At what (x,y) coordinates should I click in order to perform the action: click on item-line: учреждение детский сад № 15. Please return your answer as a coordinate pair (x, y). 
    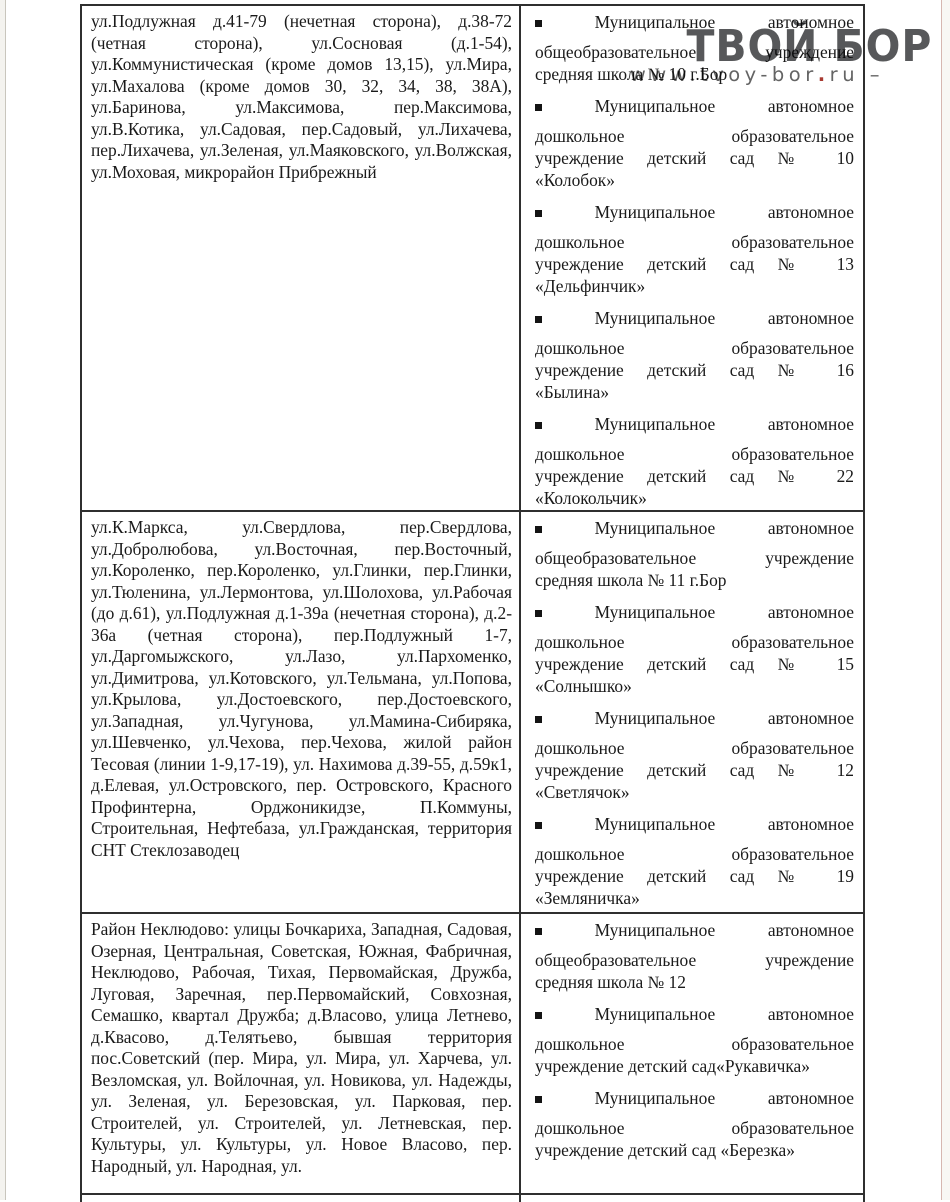
    Looking at the image, I should click on (694, 664).